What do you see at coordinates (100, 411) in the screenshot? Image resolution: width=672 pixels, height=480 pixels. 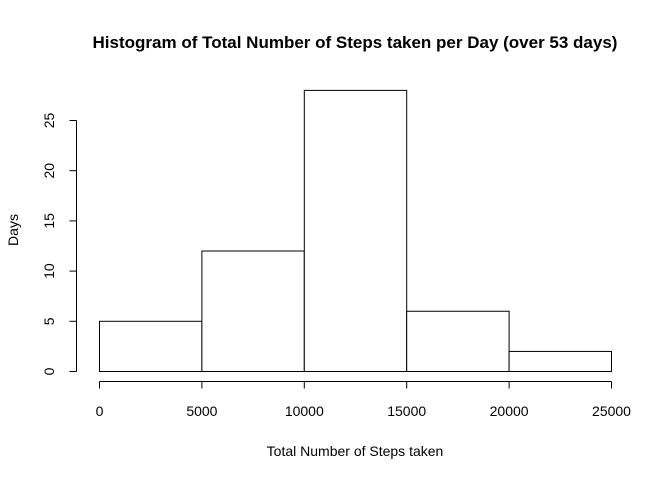 I see `x-tick-label-0: 0` at bounding box center [100, 411].